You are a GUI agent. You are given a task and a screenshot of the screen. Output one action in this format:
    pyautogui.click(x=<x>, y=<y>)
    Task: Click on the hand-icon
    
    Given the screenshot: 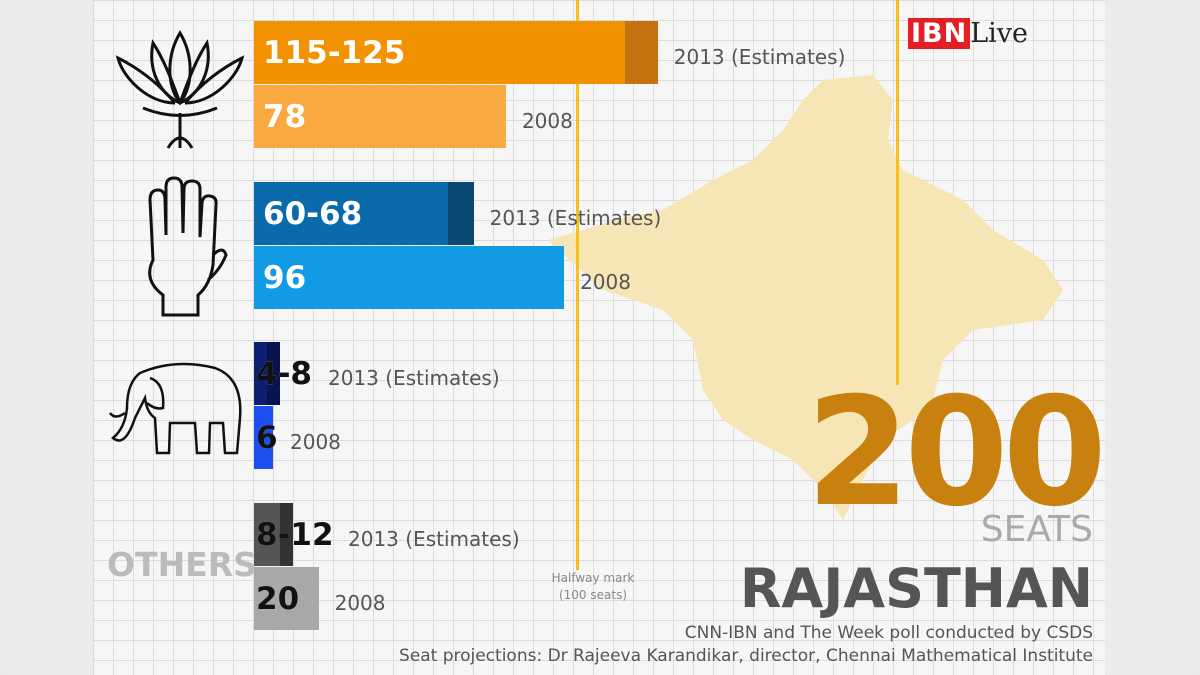 What is the action you would take?
    pyautogui.click(x=188, y=246)
    